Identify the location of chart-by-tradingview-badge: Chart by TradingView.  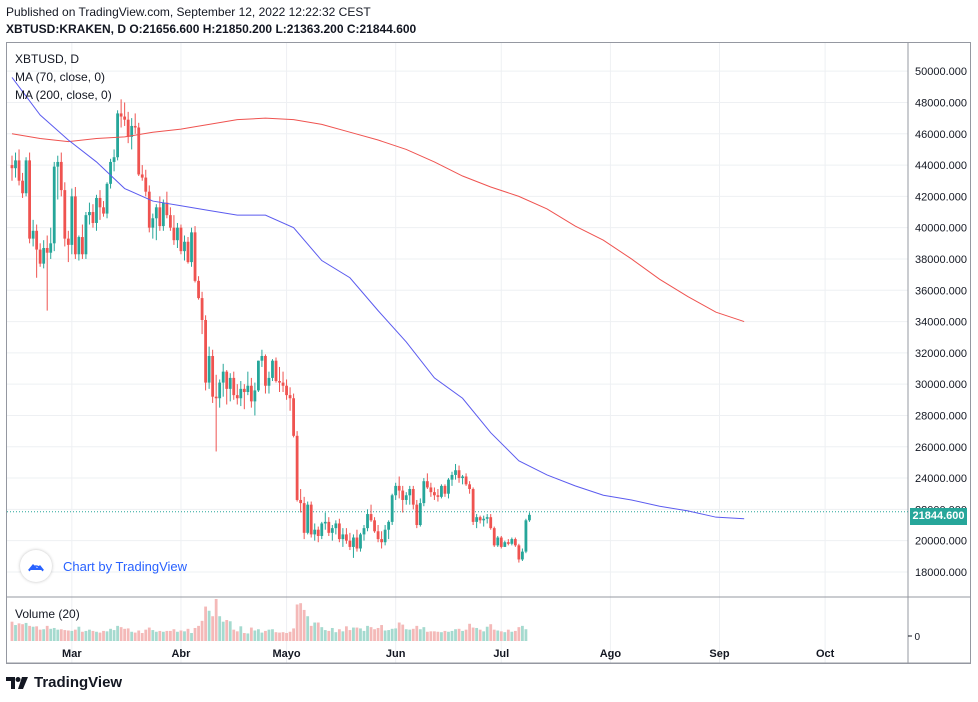
(103, 566).